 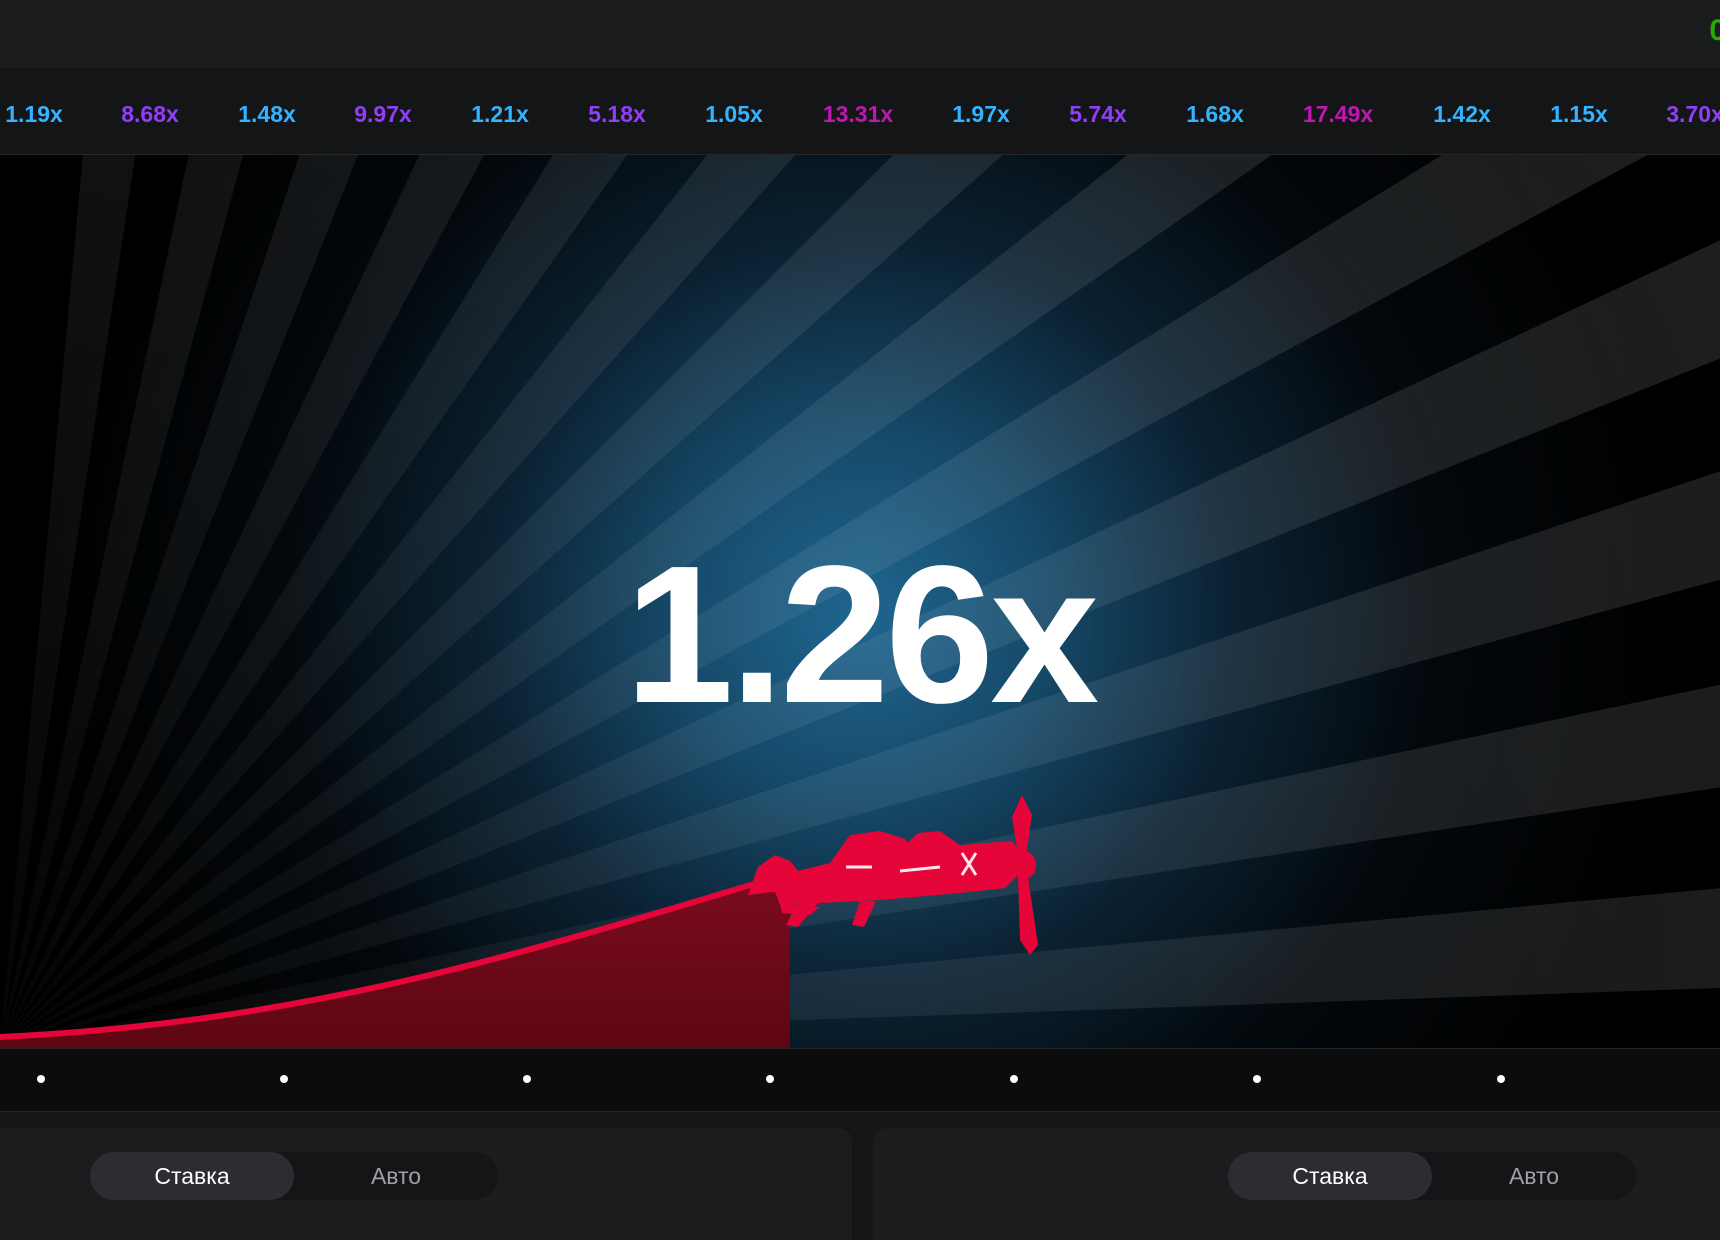 I want to click on history-multiplier: 9.97x, so click(x=383, y=114).